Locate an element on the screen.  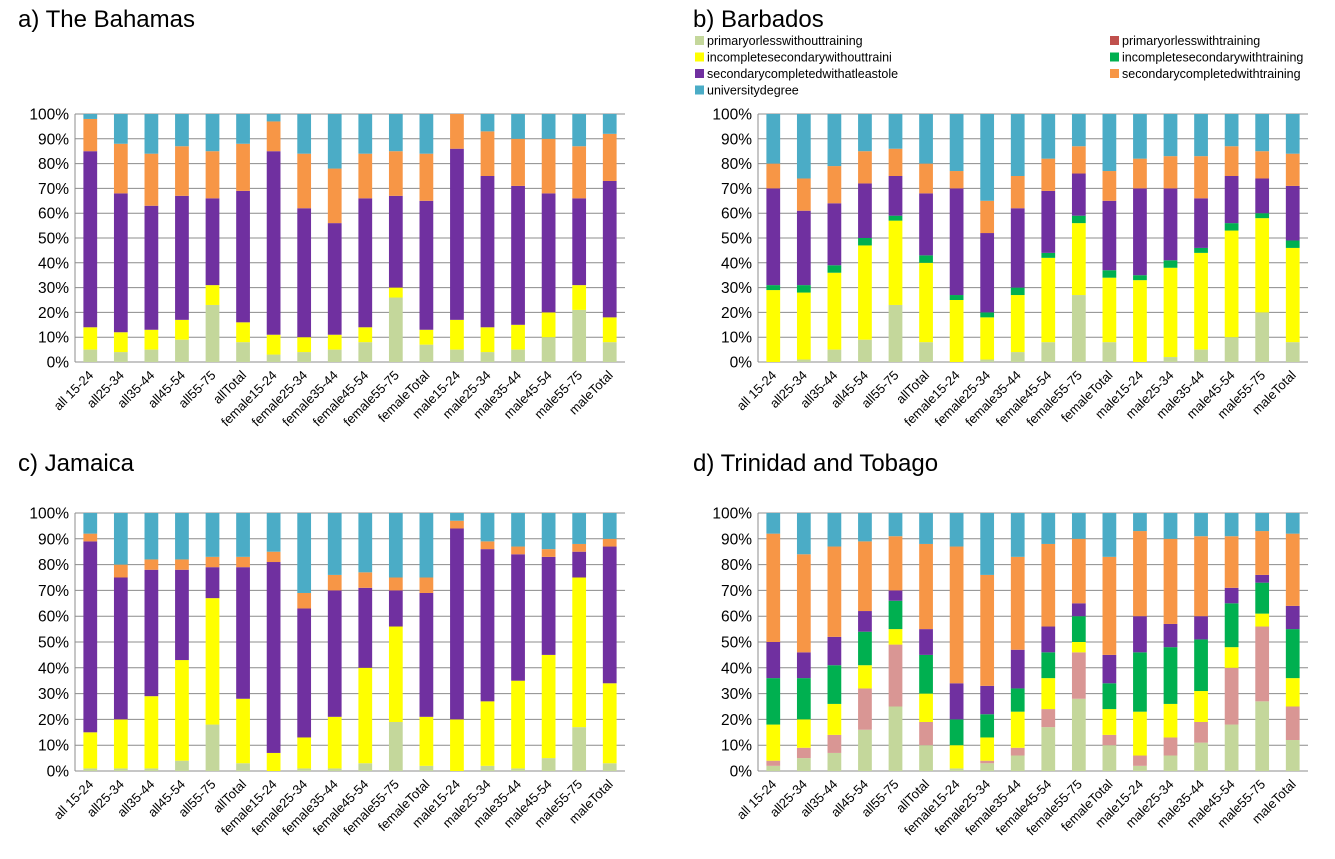
y-tick-label: 100% is located at coordinates (732, 115).